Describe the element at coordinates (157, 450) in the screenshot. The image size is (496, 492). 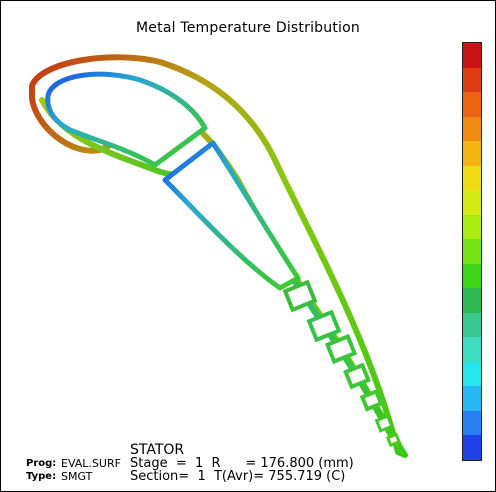
I see `component-label: STATOR` at that location.